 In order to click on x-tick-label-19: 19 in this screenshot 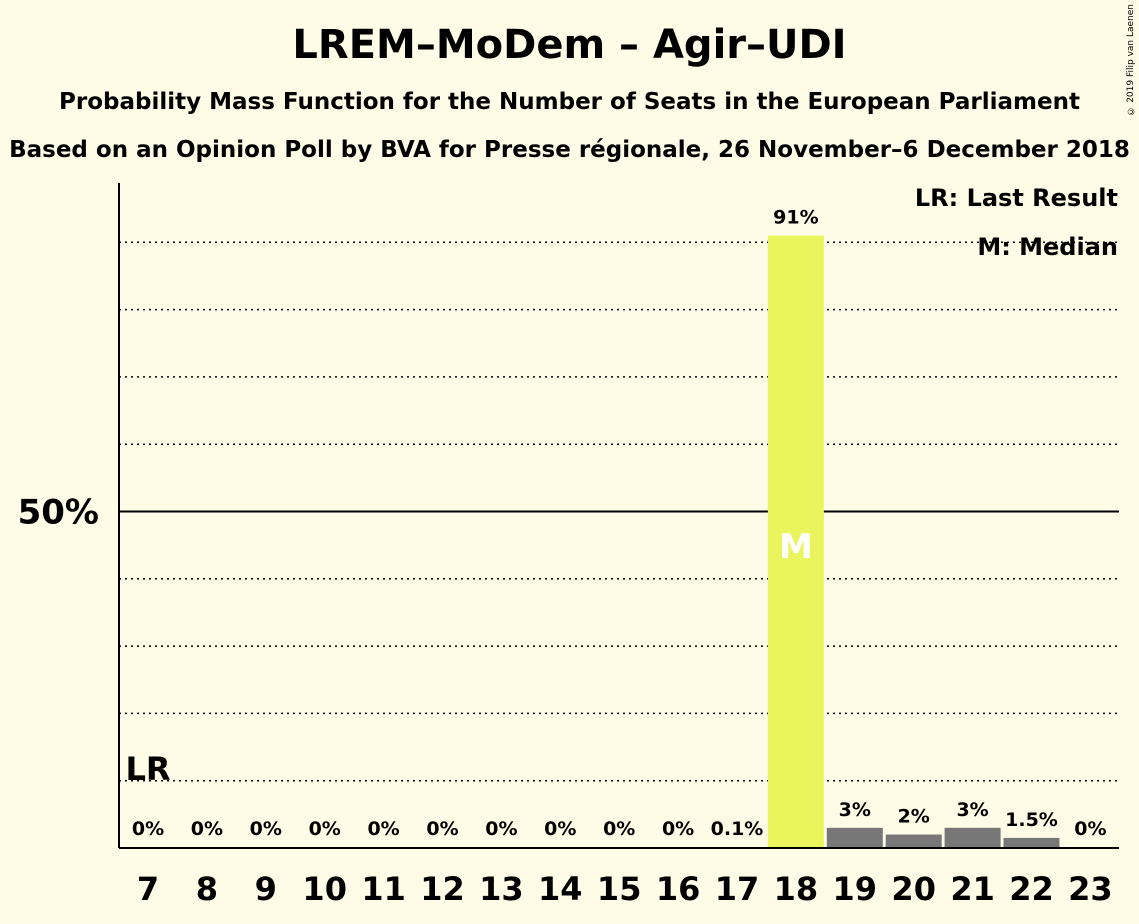, I will do `click(855, 889)`.